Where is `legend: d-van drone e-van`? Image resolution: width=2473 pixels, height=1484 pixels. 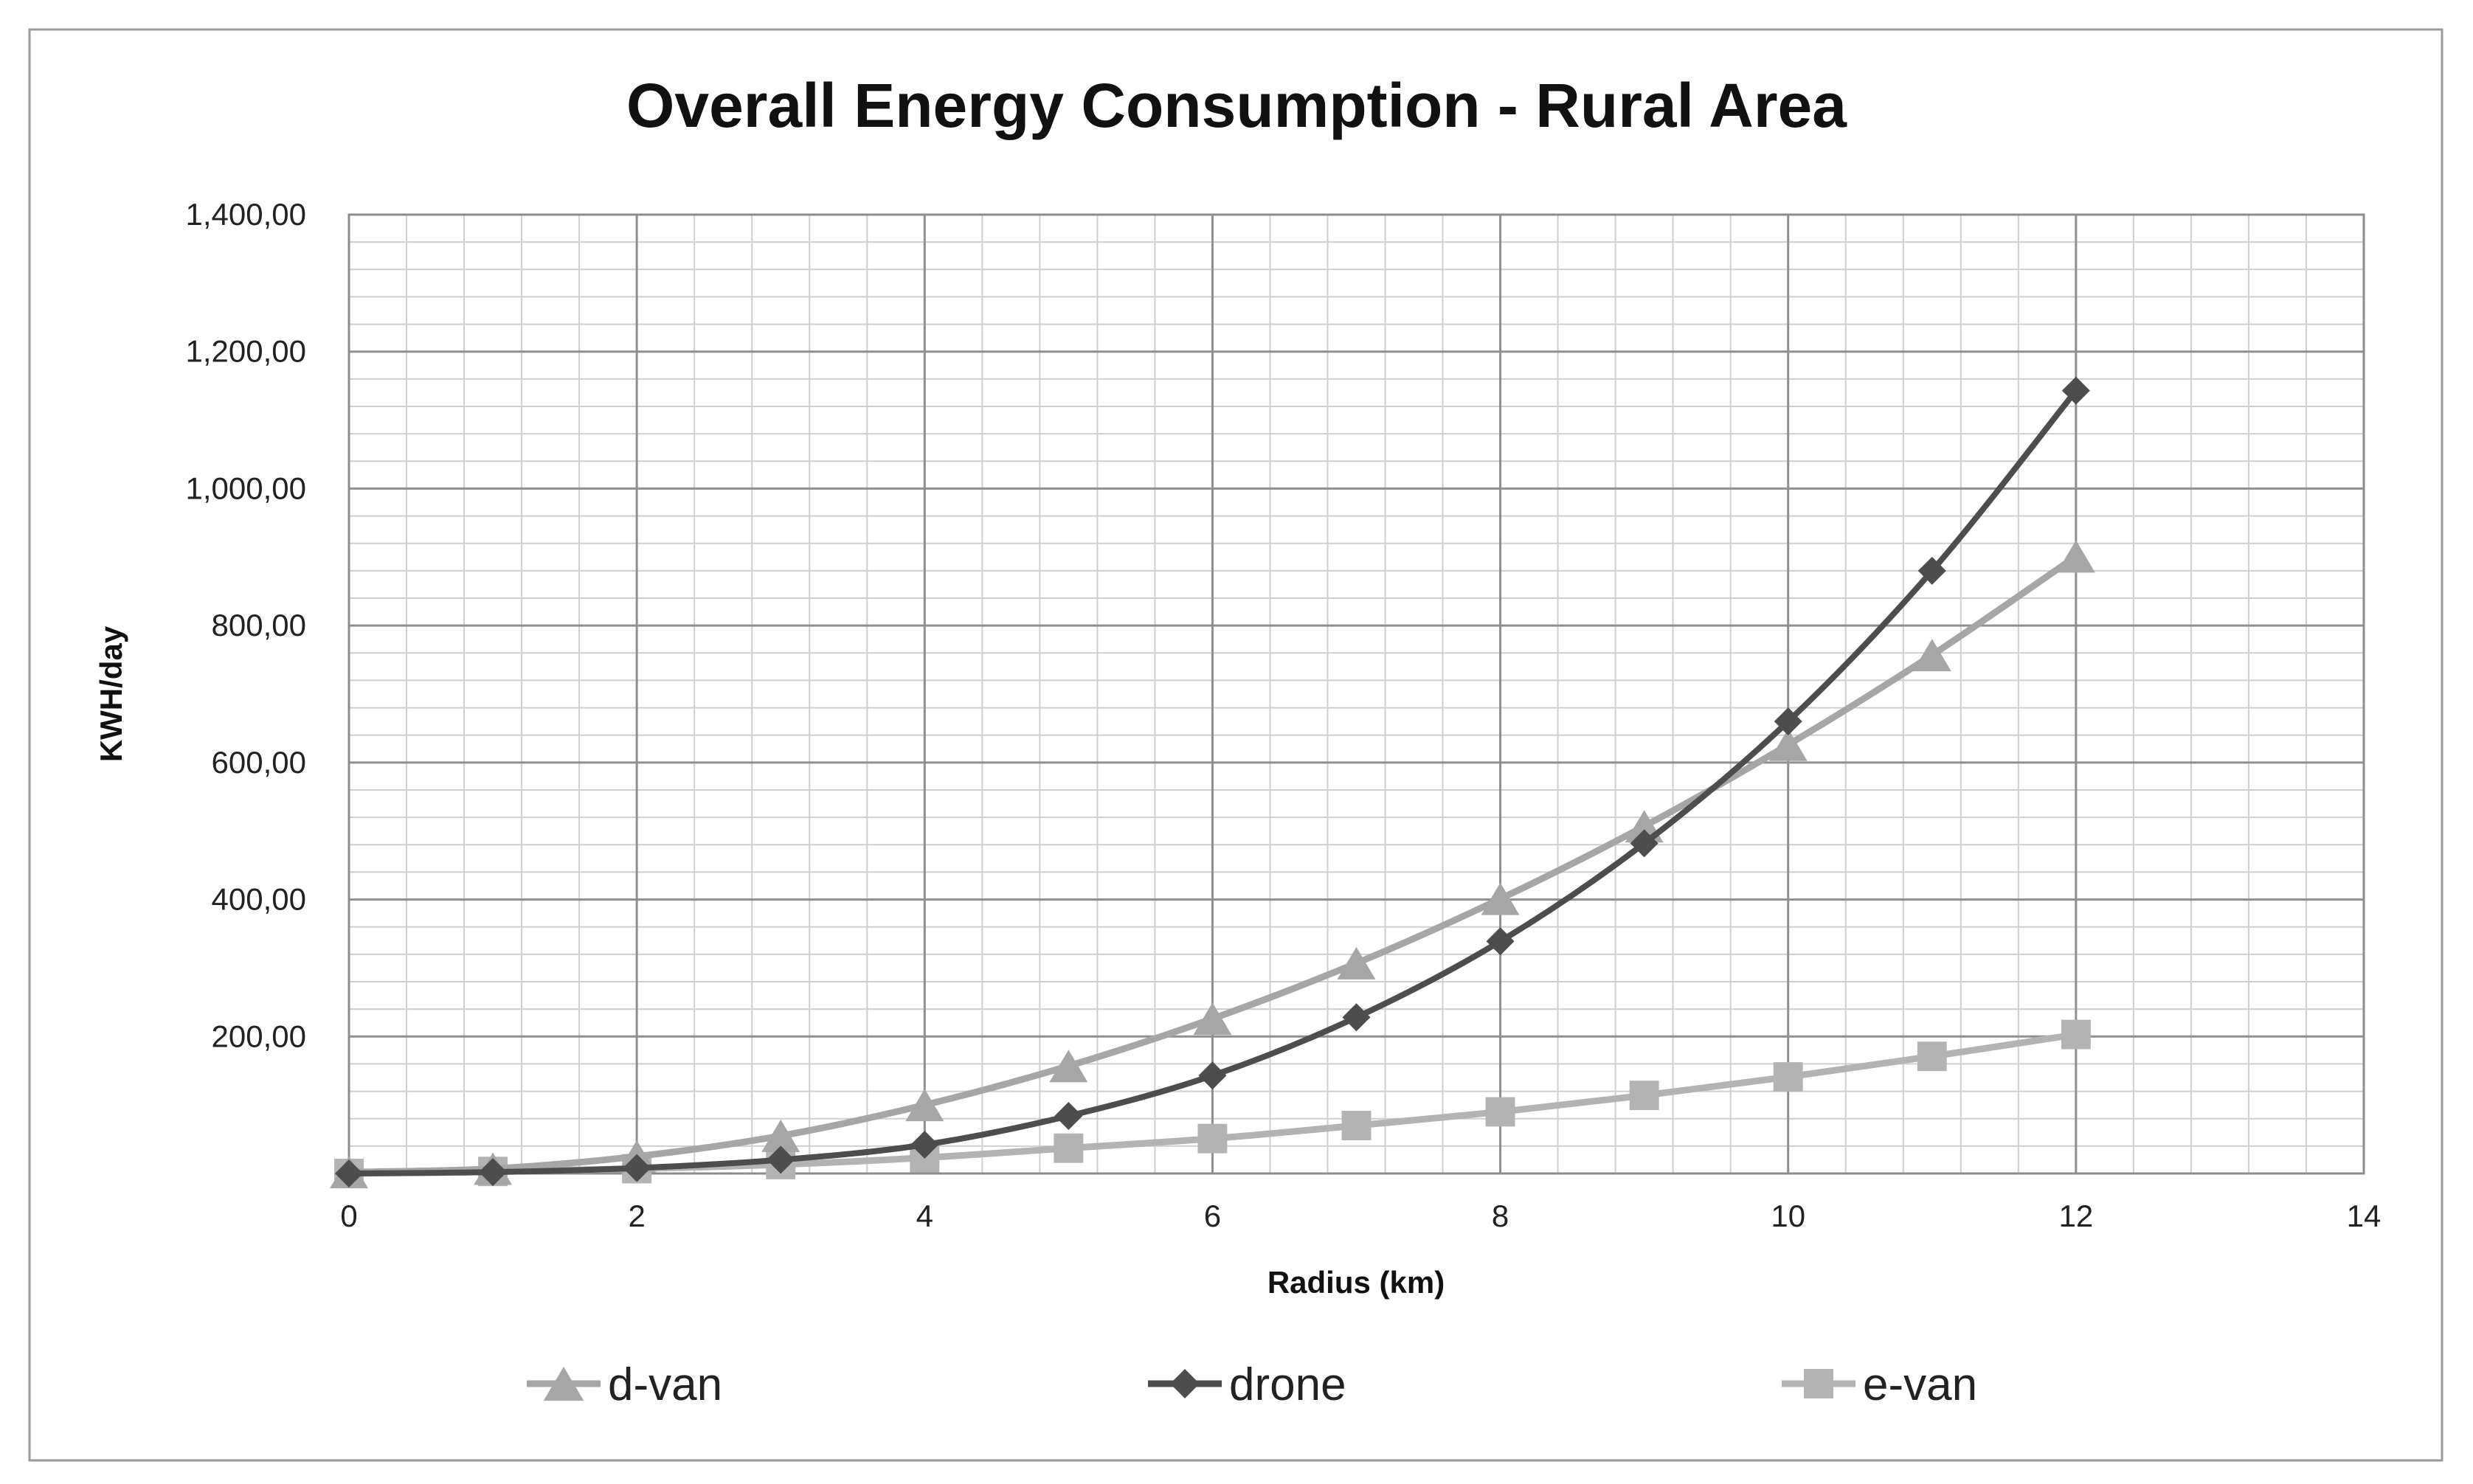
legend: d-van drone e-van is located at coordinates (1252, 1384).